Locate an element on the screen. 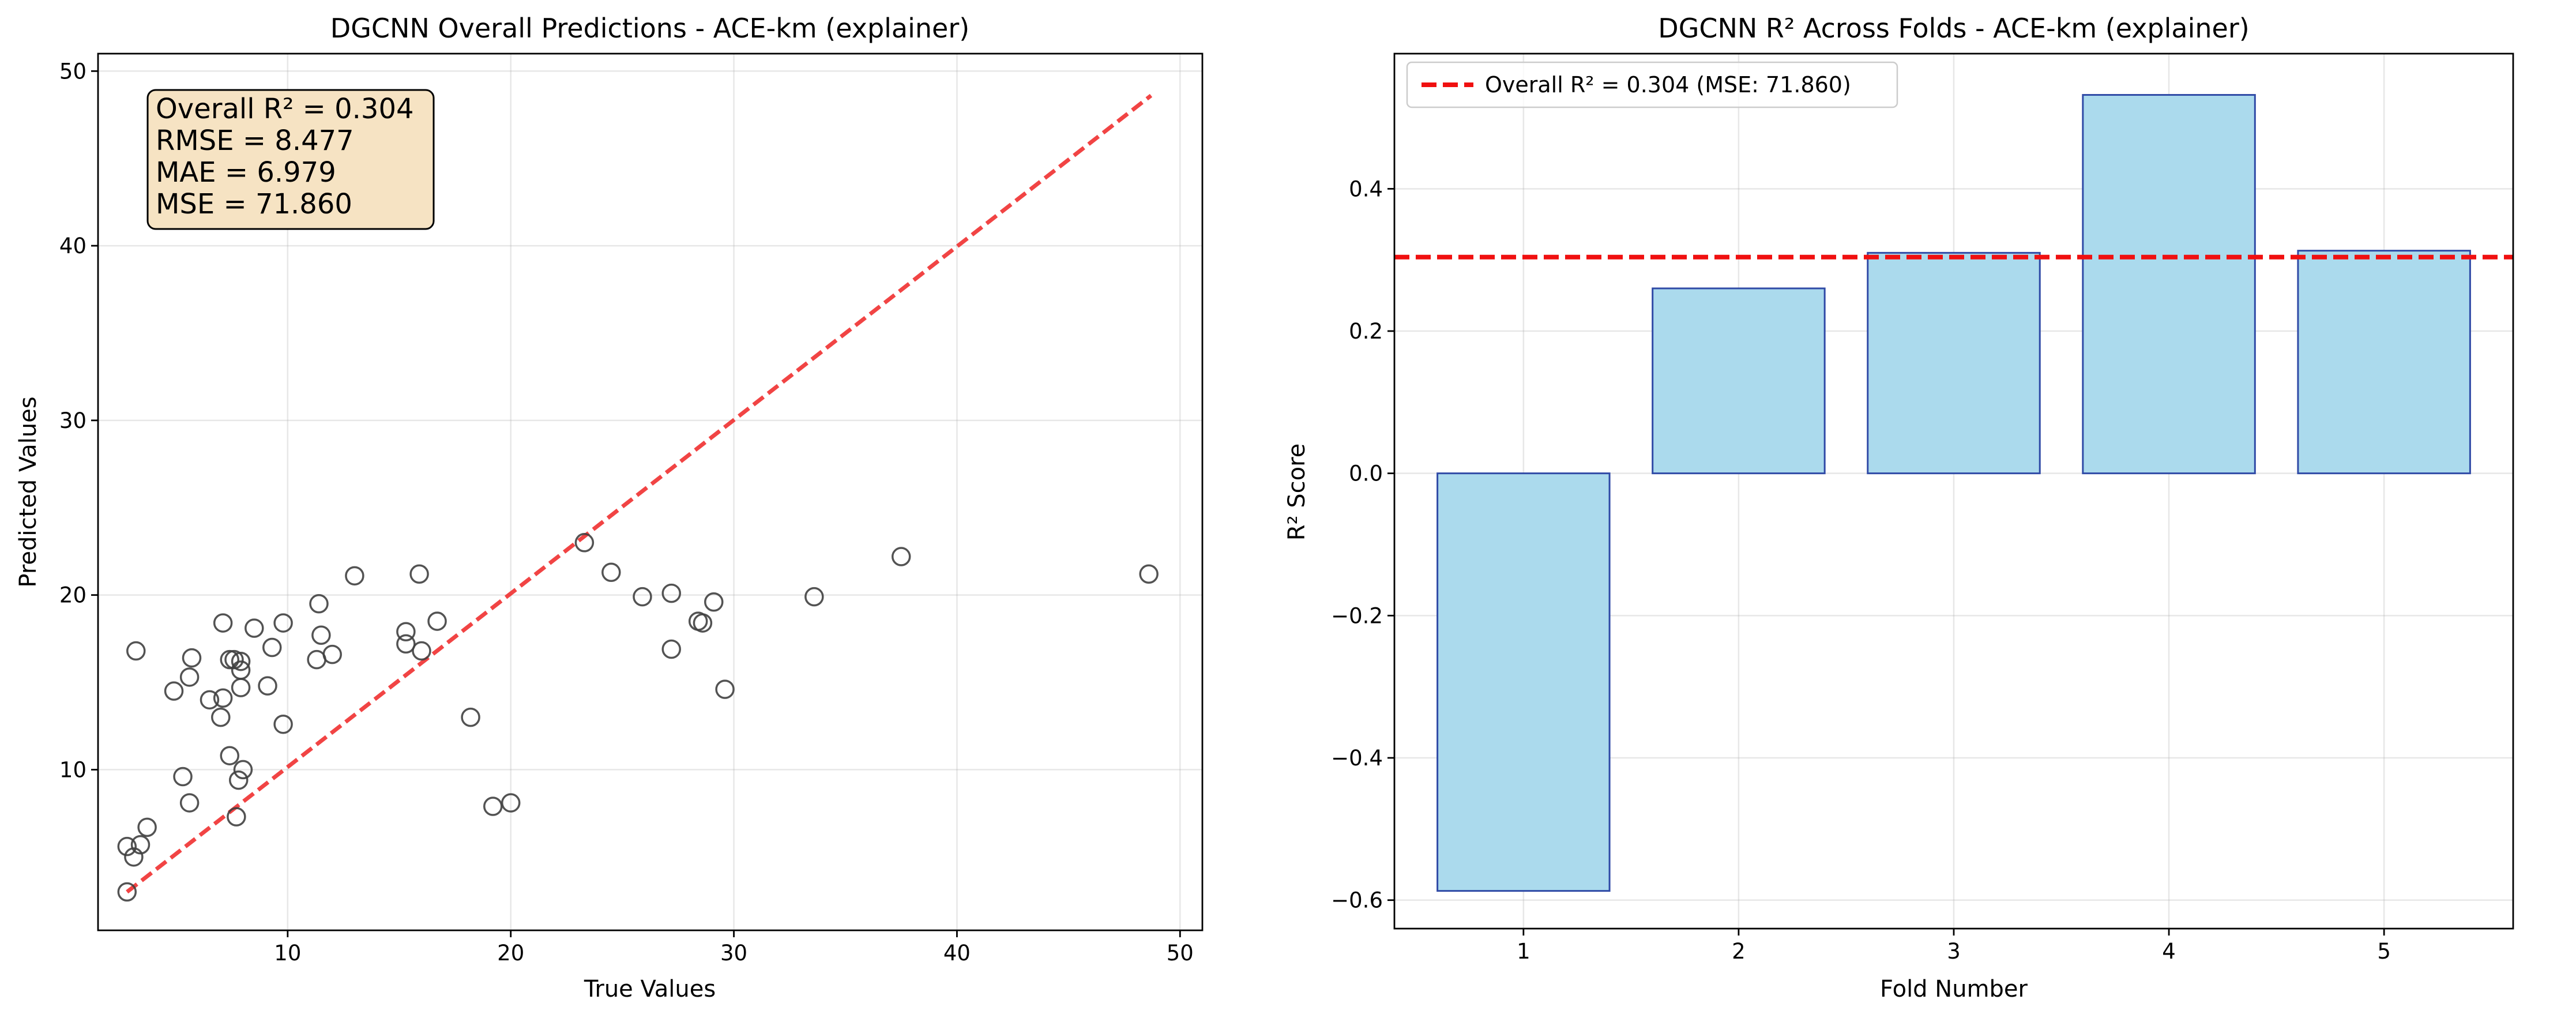 The width and height of the screenshot is (2576, 1018). legend: Overall R² = 0.304 (MSE: 71.860) is located at coordinates (1652, 84).